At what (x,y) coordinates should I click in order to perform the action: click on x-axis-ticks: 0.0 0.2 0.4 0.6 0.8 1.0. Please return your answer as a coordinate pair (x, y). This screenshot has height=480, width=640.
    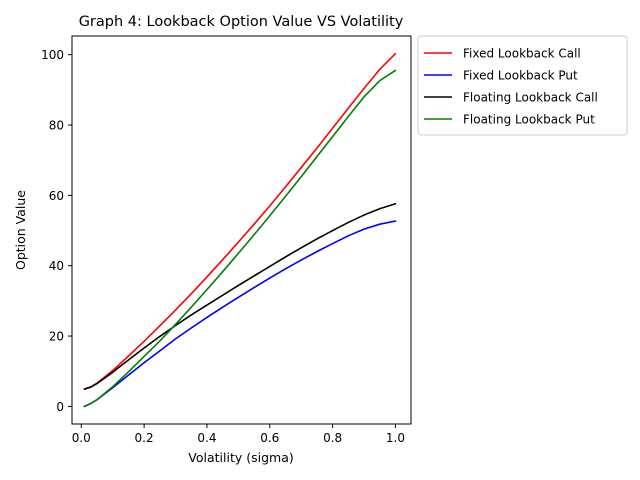
    Looking at the image, I should click on (238, 434).